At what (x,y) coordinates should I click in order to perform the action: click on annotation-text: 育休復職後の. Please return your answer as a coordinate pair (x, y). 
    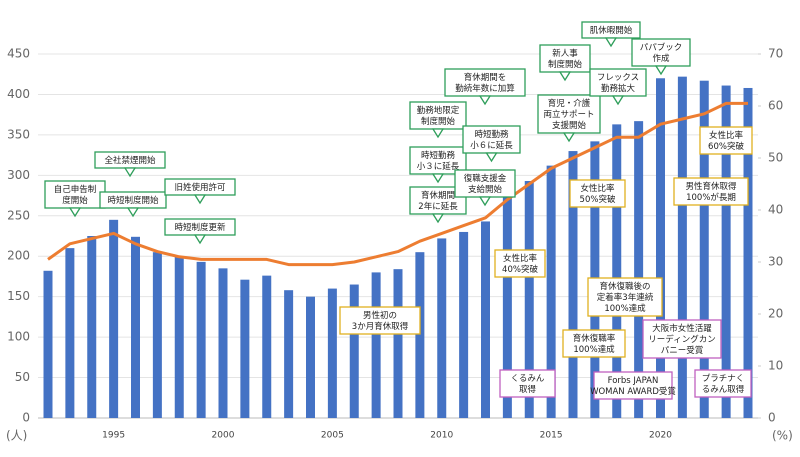
    Looking at the image, I should click on (624, 286).